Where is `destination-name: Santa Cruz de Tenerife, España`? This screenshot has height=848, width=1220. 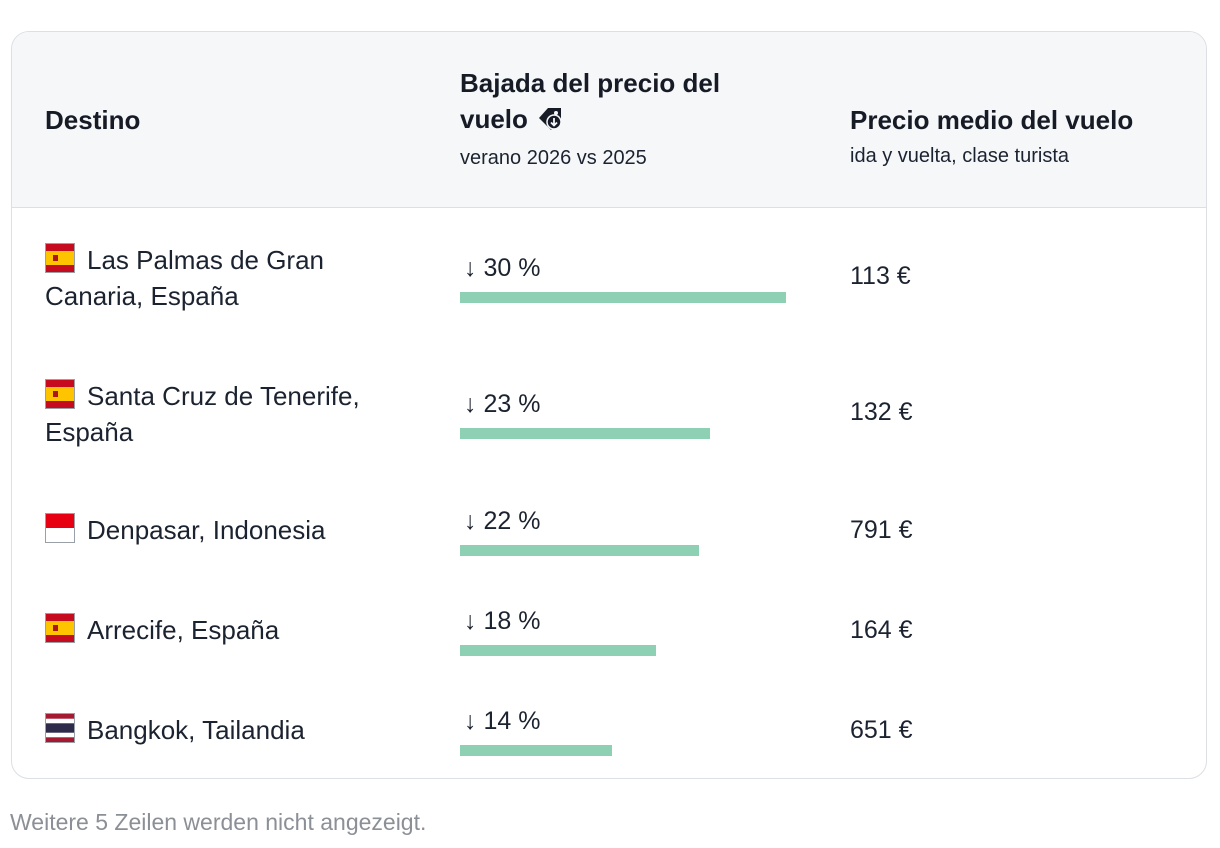 destination-name: Santa Cruz de Tenerife, España is located at coordinates (202, 414).